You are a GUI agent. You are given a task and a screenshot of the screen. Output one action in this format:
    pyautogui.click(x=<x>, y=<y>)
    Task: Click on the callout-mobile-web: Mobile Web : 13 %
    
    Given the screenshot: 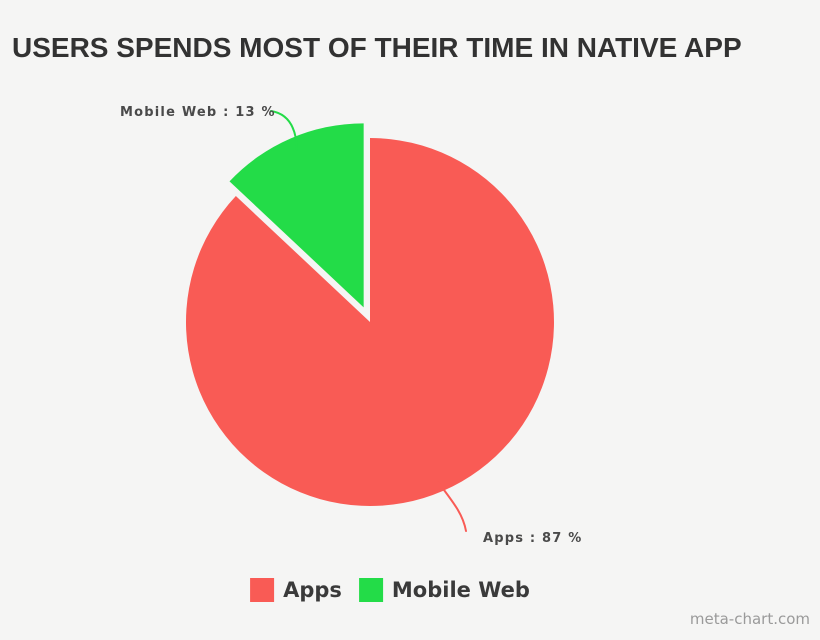 What is the action you would take?
    pyautogui.click(x=198, y=112)
    